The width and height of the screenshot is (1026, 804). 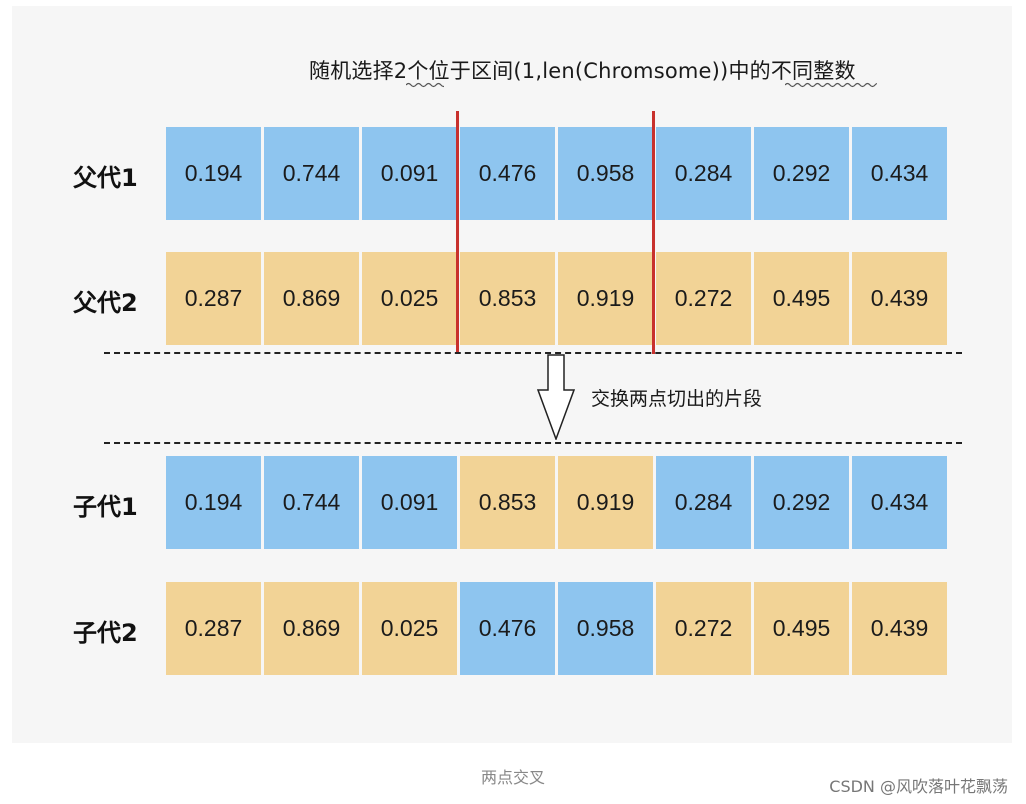 What do you see at coordinates (105, 178) in the screenshot?
I see `row-label: 父代1` at bounding box center [105, 178].